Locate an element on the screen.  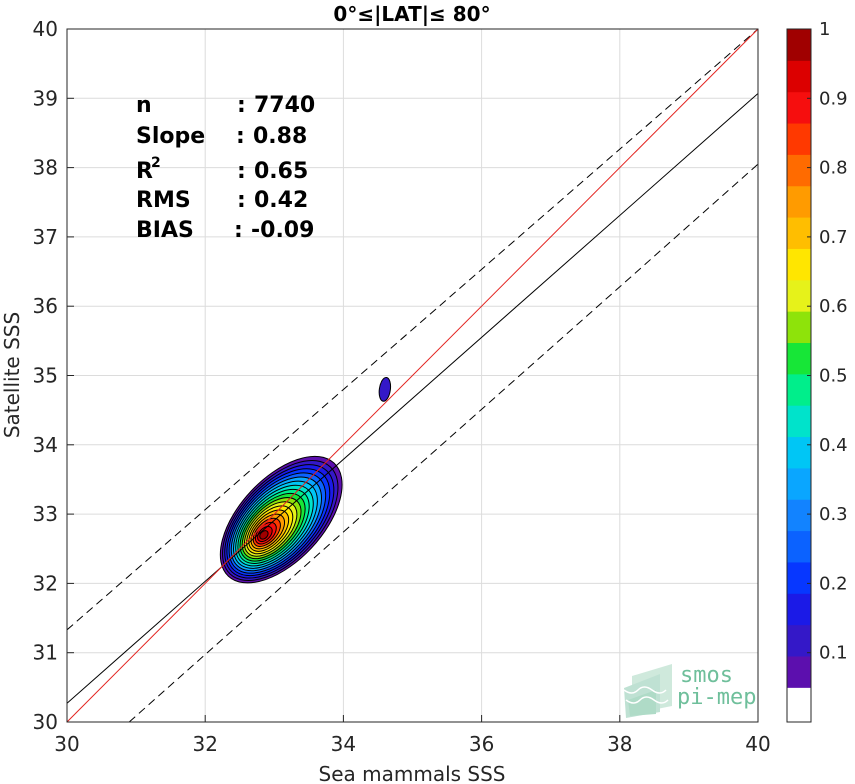
x-tick-label: 30 is located at coordinates (66, 744).